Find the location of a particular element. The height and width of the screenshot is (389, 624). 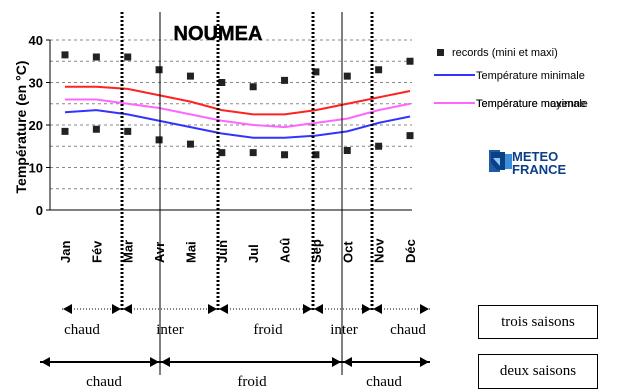

x-tick-labels: Jan Fév Mar Avr Mai Jun Jul Aoû Sep Oct Nov Déc is located at coordinates (238, 250).